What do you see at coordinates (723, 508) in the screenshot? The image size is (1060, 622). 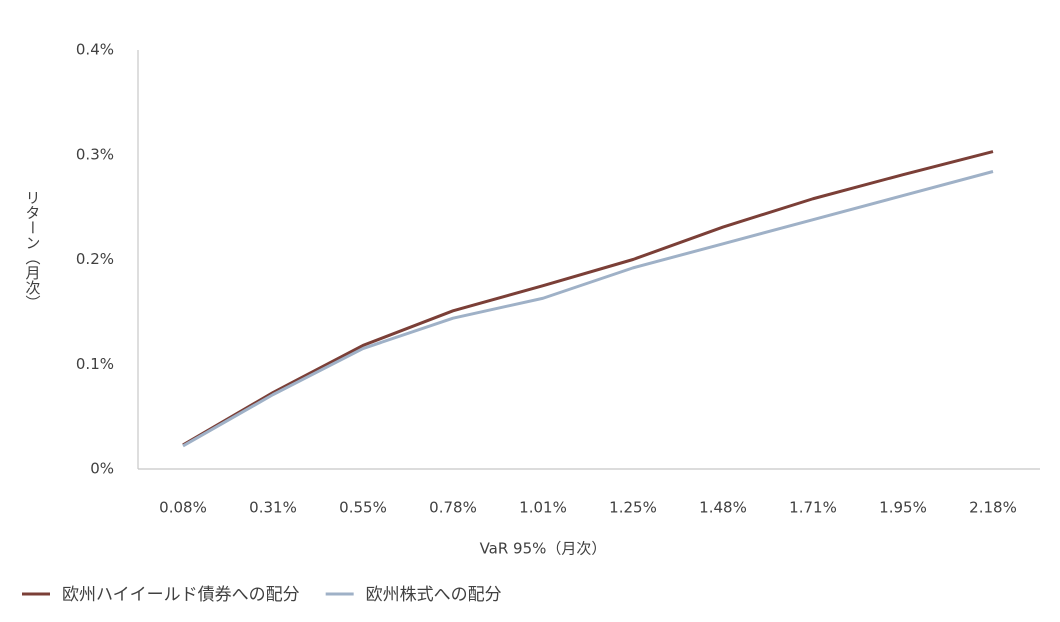 I see `x-tick-label: 1.48%` at bounding box center [723, 508].